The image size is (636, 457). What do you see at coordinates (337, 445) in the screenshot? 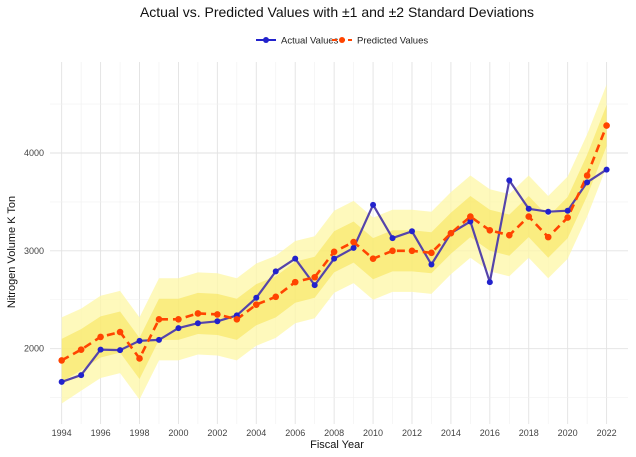
I see `x-axis-label: Fiscal Year` at bounding box center [337, 445].